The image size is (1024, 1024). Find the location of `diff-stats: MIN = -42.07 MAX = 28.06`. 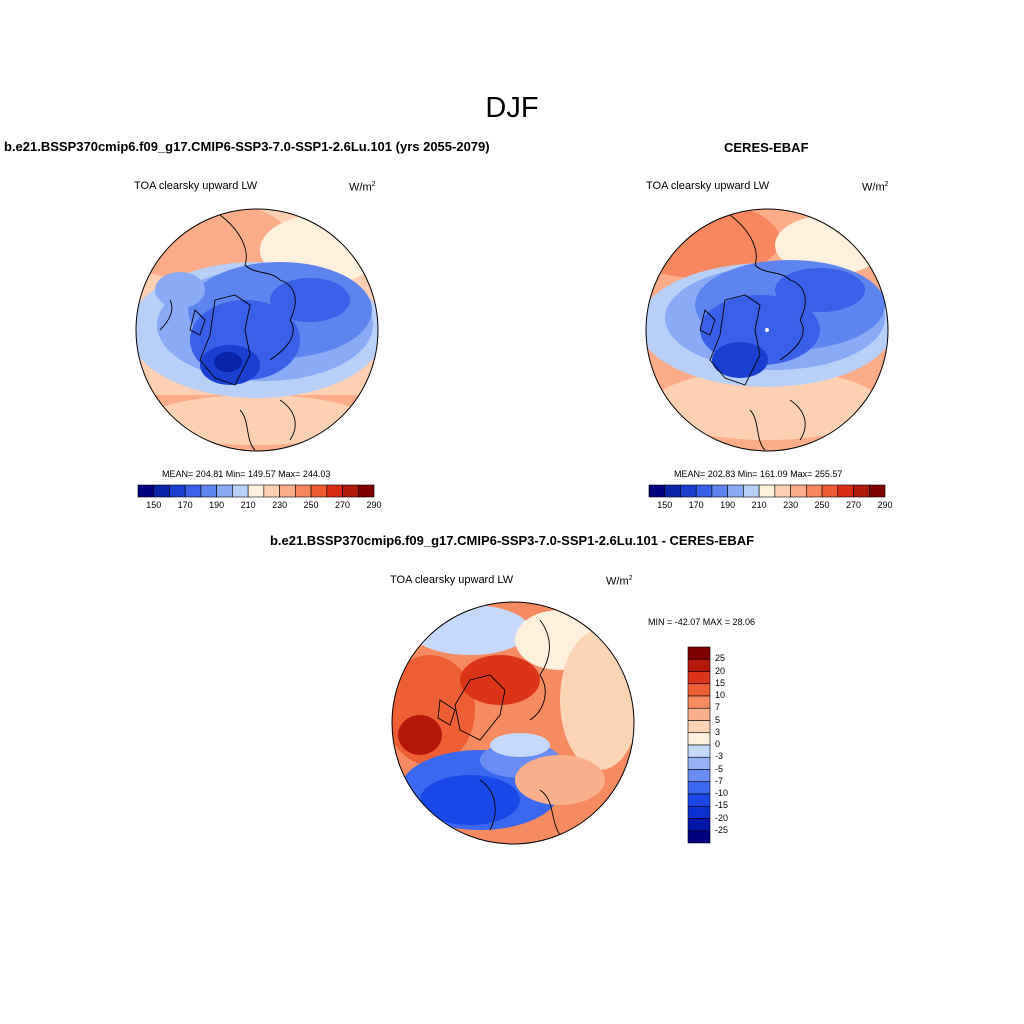

diff-stats: MIN = -42.07 MAX = 28.06 is located at coordinates (702, 622).